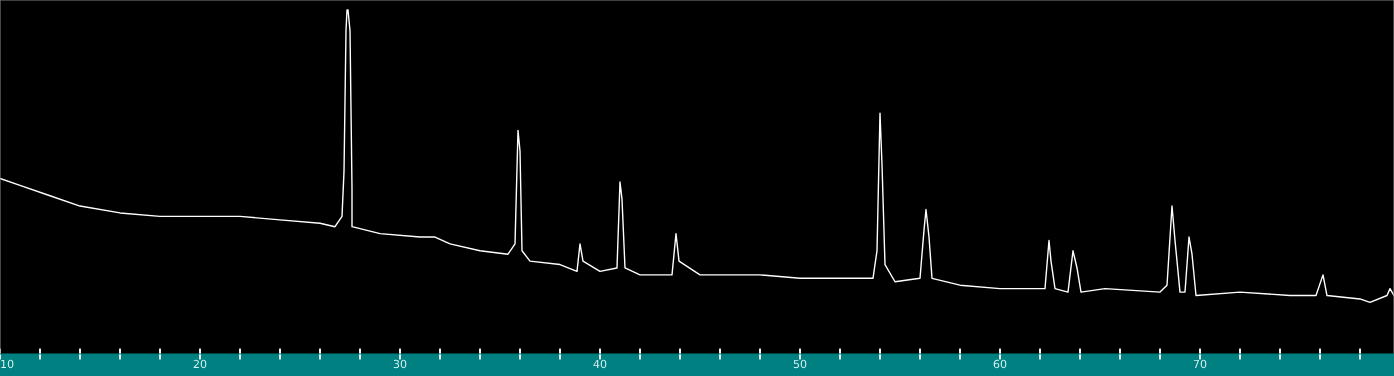 The width and height of the screenshot is (1394, 376). I want to click on x-tick-label: 40, so click(600, 364).